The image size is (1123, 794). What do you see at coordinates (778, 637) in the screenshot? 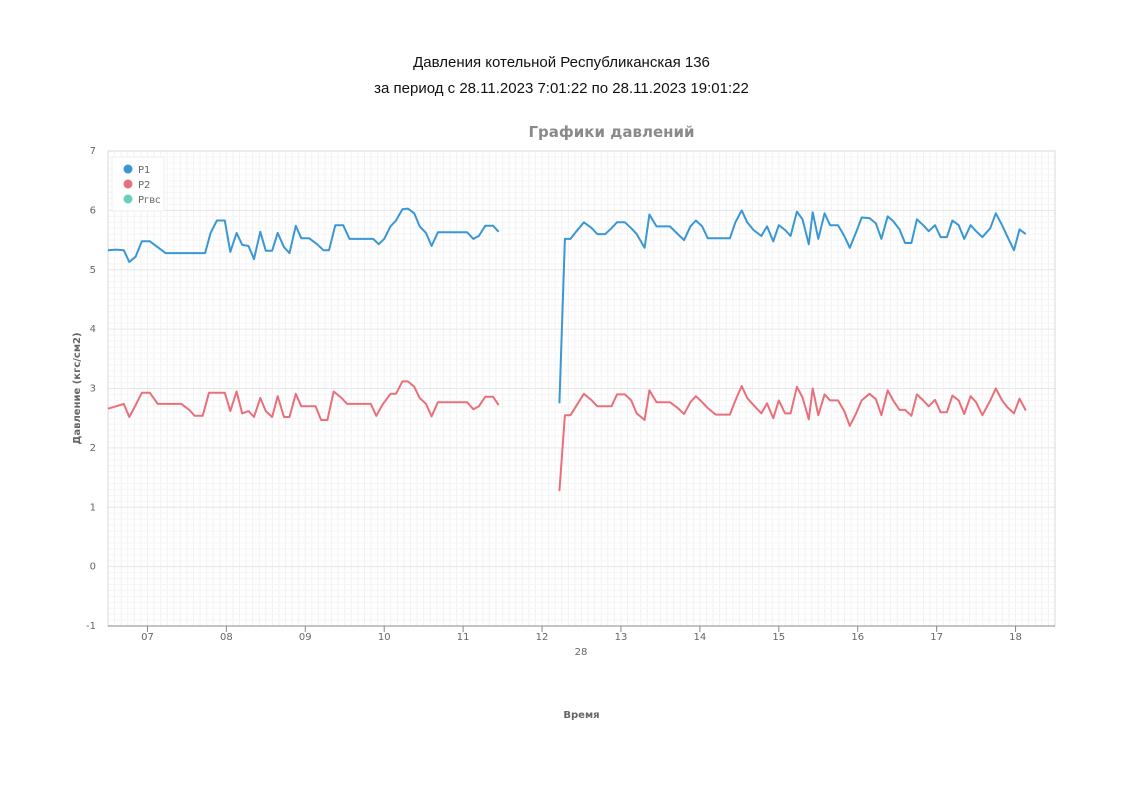
I see `x-tick-label: 15` at bounding box center [778, 637].